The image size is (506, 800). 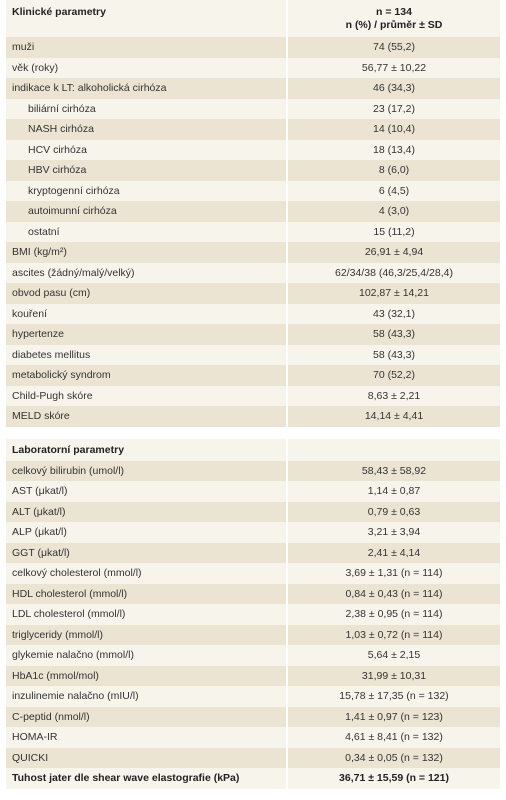 I want to click on row-value: 6 (4,5), so click(x=394, y=190).